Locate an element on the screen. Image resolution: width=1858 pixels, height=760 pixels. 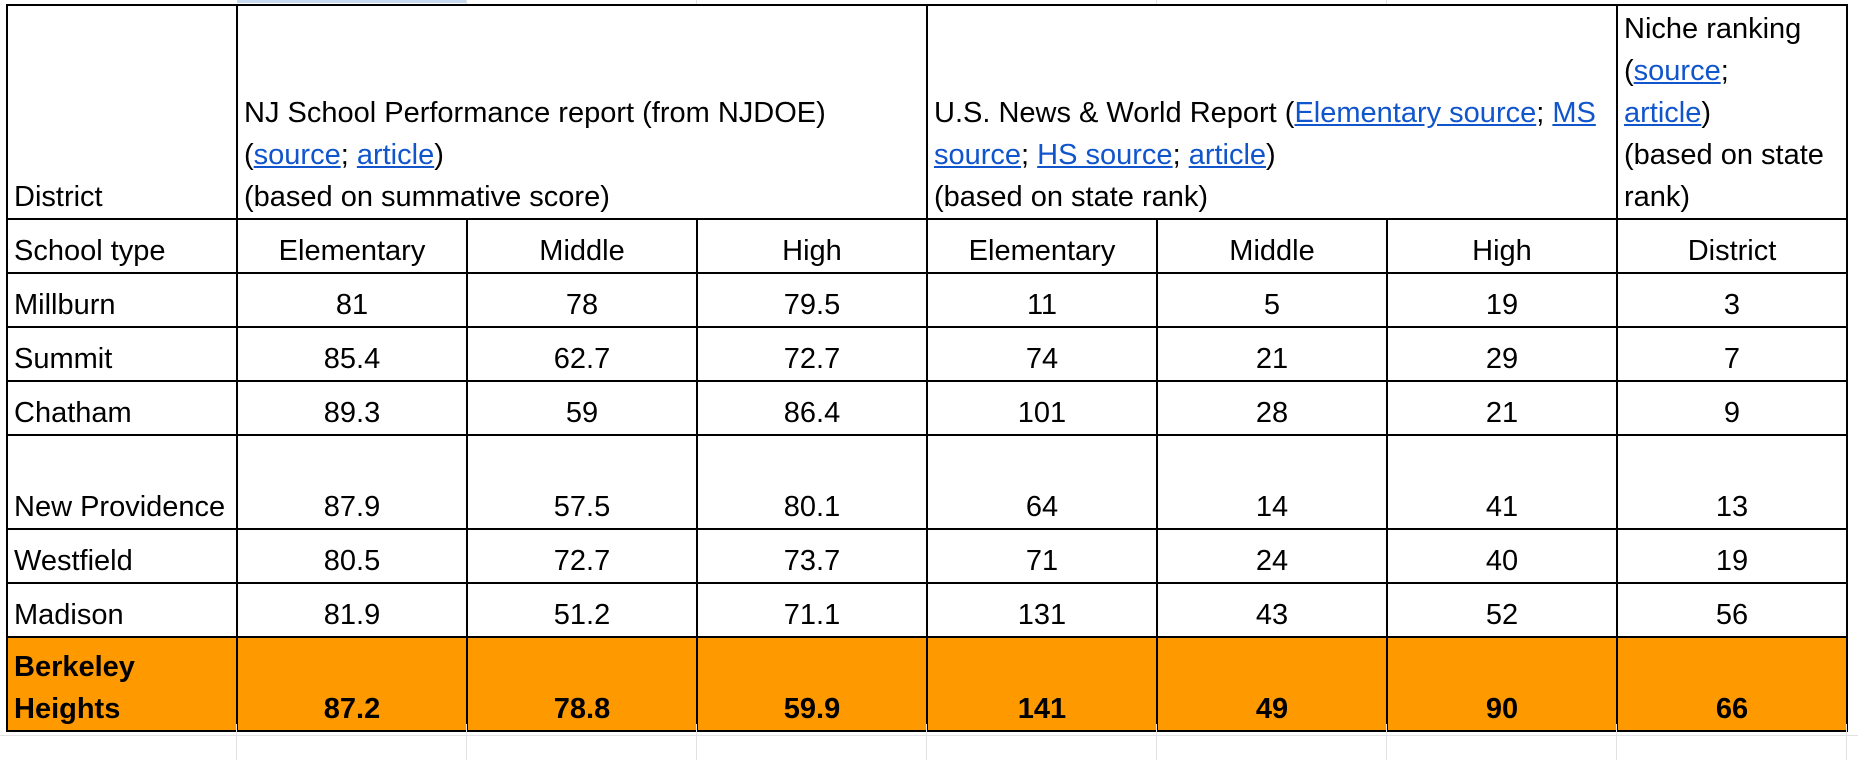
usnews-ms-source-link: MS source is located at coordinates (1265, 134).